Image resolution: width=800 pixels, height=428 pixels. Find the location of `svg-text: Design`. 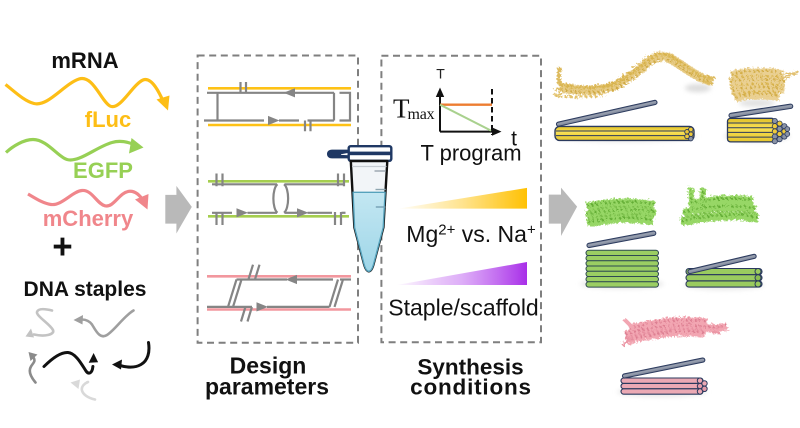

svg-text: Design is located at coordinates (268, 366).